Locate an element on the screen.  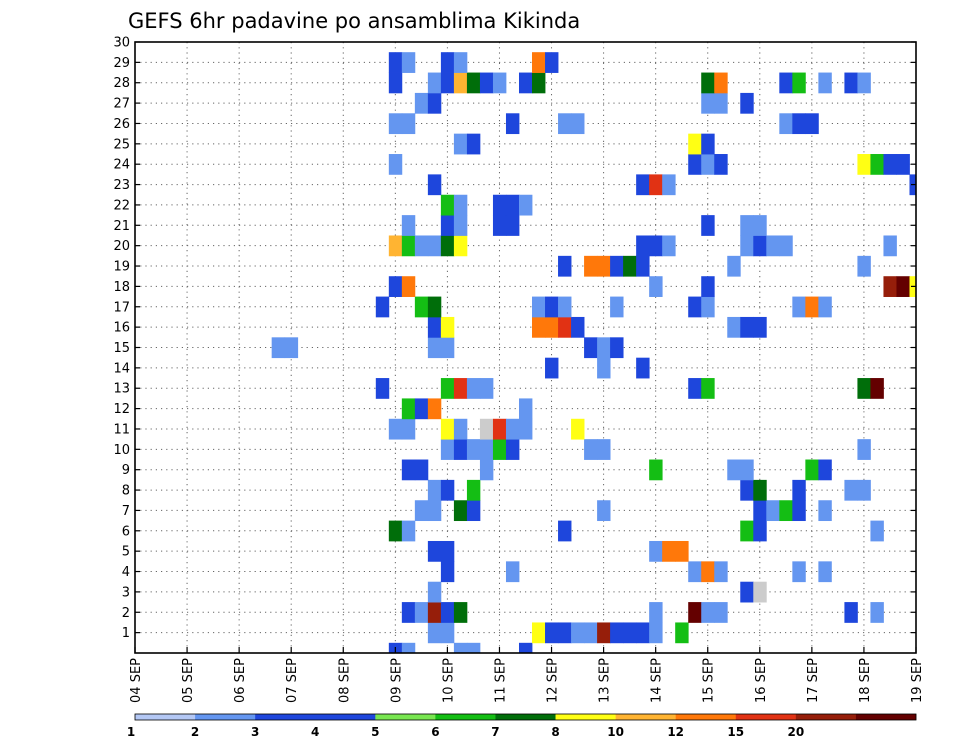
chart-title: GEFS 6hr padavine po ansamblima Kikinda is located at coordinates (354, 21).